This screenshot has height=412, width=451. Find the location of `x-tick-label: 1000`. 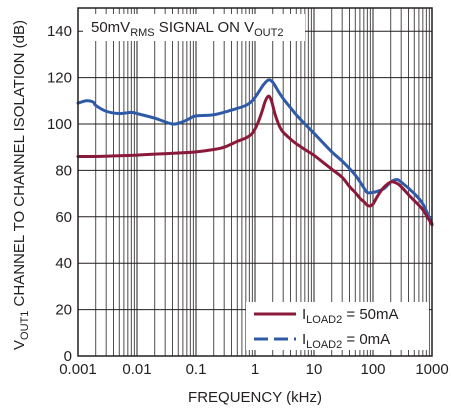

x-tick-label: 1000 is located at coordinates (431, 369).